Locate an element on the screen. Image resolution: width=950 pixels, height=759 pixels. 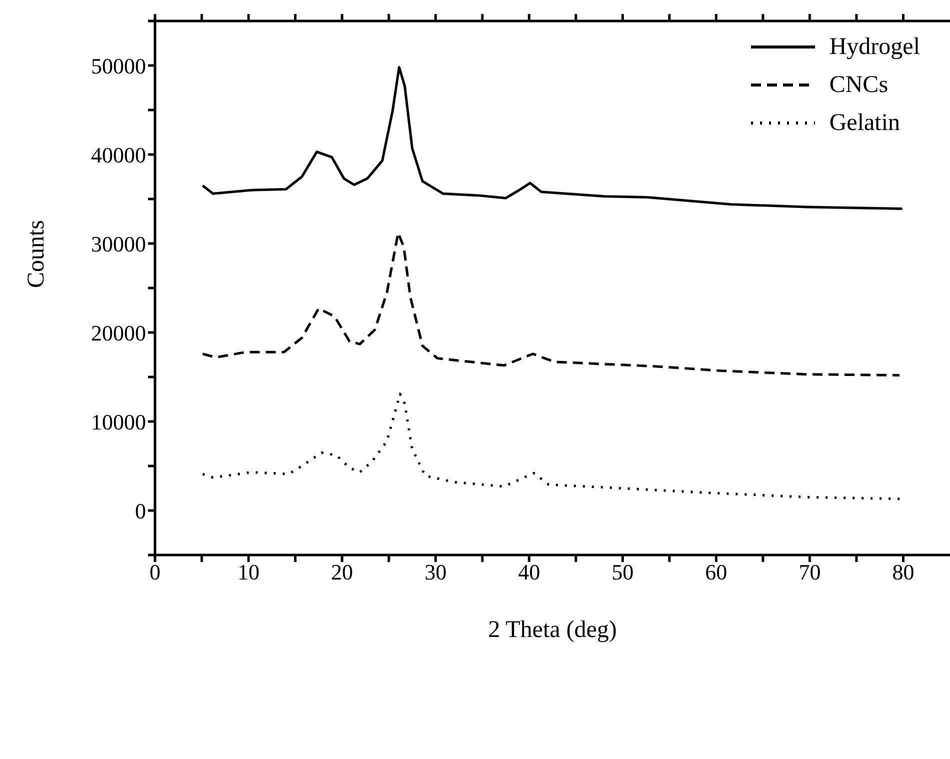
y-axis-title: Counts is located at coordinates (37, 254).